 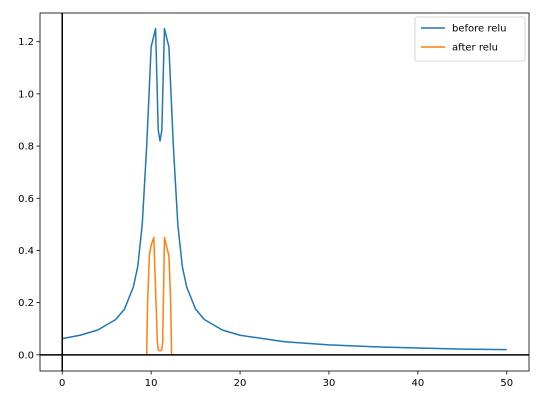 What do you see at coordinates (26, 42) in the screenshot?
I see `y-tick-label: 1.2` at bounding box center [26, 42].